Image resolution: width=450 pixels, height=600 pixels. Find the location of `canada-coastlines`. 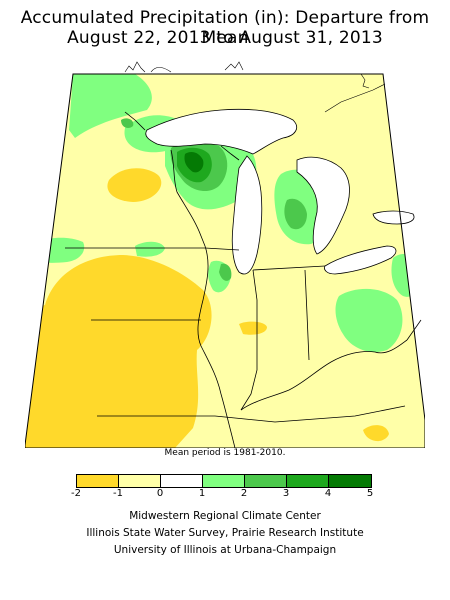

canada-coastlines is located at coordinates (255, 87).